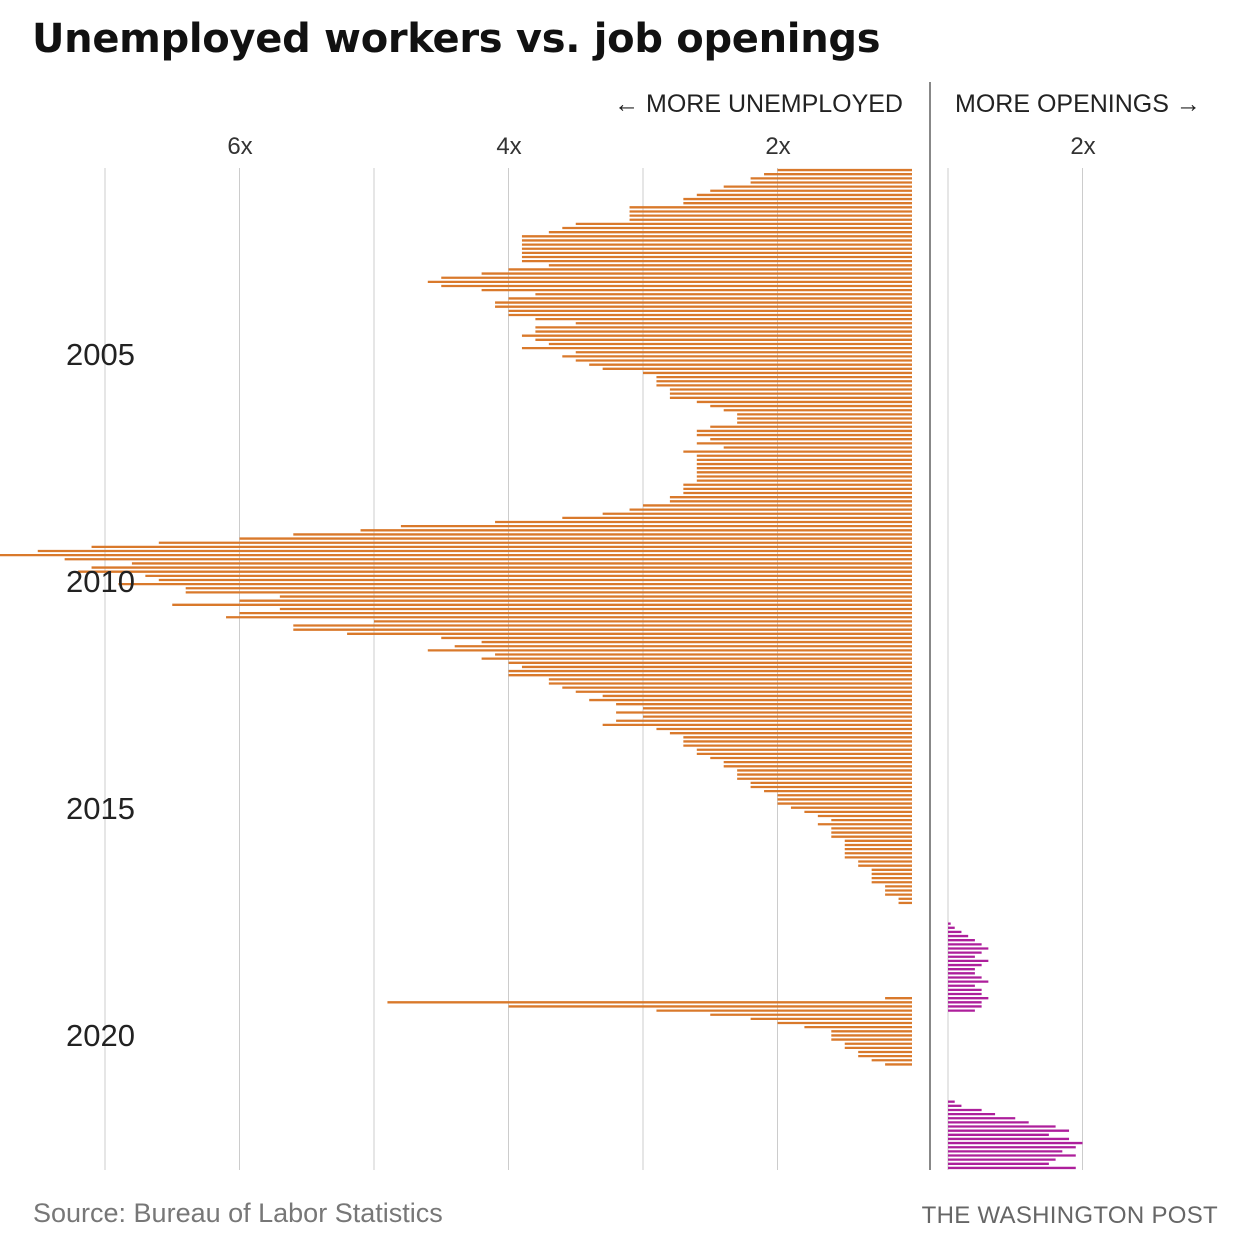  I want to click on chart-title: Unemployed workers vs. job openings, so click(456, 39).